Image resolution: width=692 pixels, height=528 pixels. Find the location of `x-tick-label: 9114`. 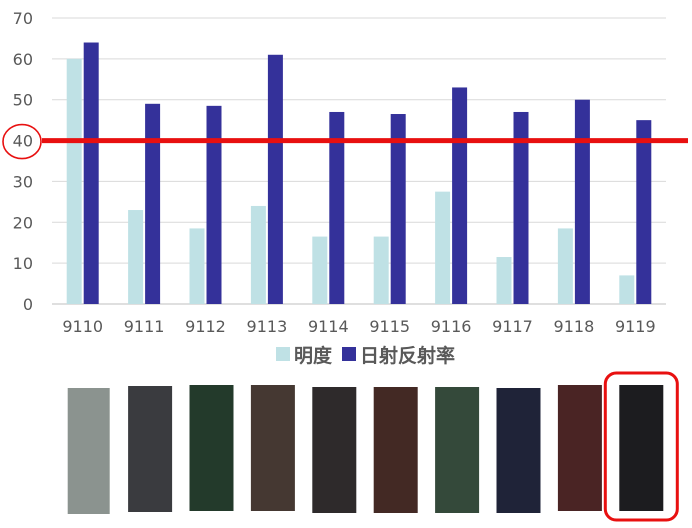

x-tick-label: 9114 is located at coordinates (328, 326).